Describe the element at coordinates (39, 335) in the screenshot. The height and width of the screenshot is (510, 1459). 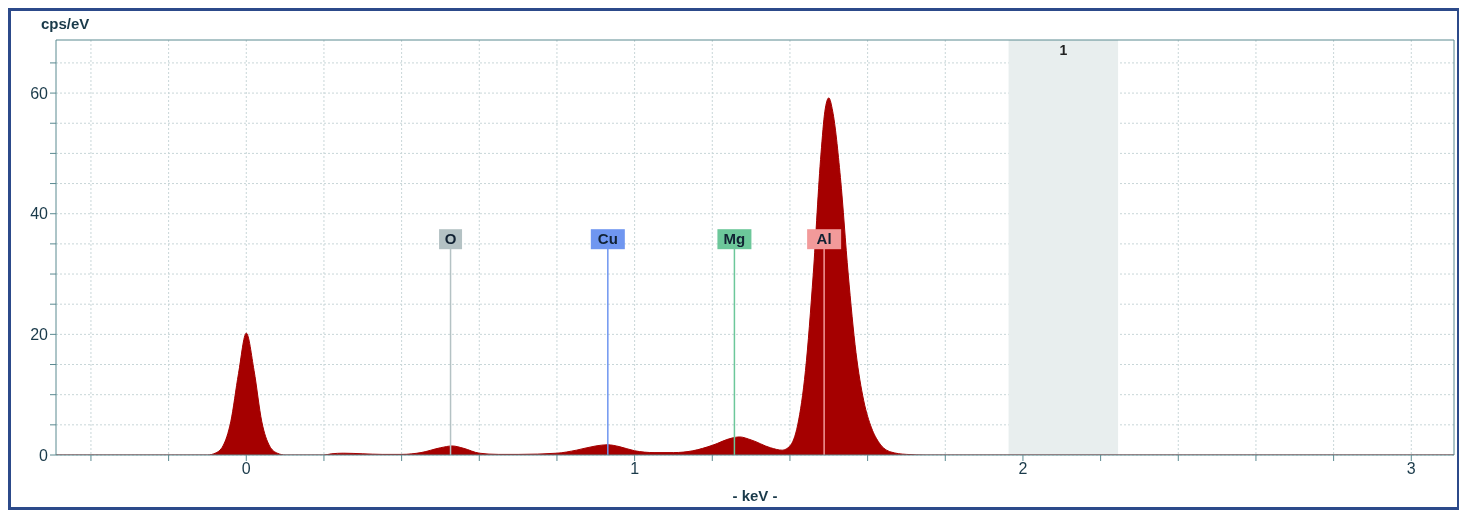
I see `y-tick-label: 20` at that location.